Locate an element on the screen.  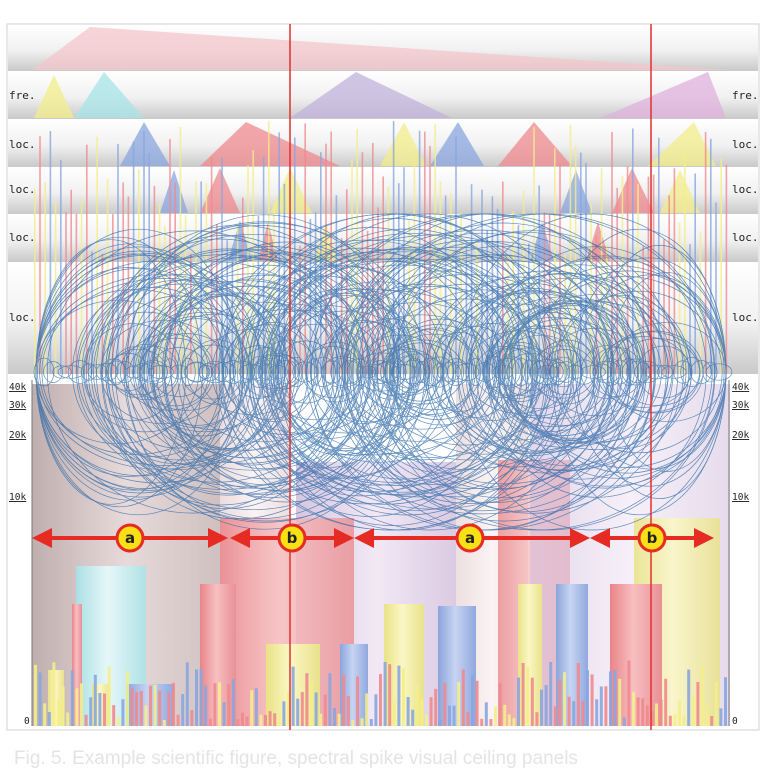
tick-40k-left: 40k is located at coordinates (17, 387).